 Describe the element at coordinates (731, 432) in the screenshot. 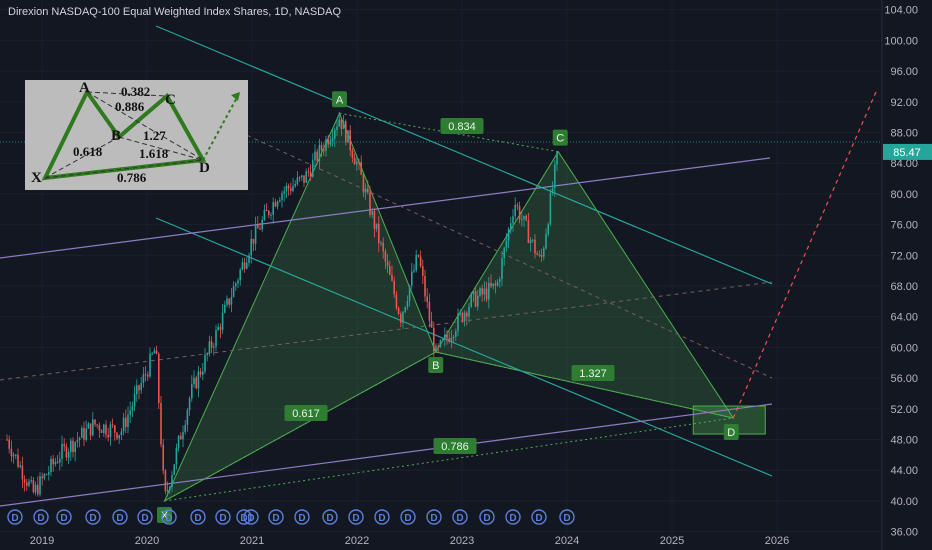

I see `pattern-point-d: D` at that location.